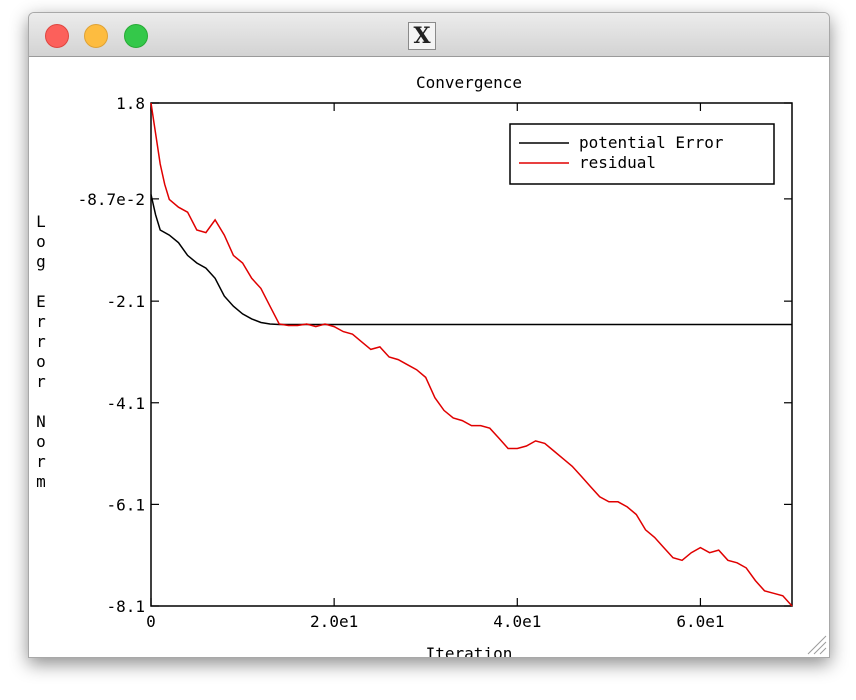 The width and height of the screenshot is (856, 700). Describe the element at coordinates (130, 103) in the screenshot. I see `y-tick-label: 1.8` at that location.